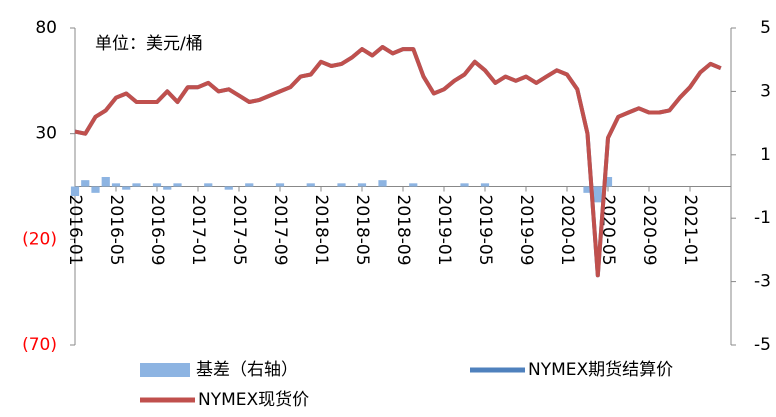 This screenshot has height=417, width=776. What do you see at coordinates (116, 230) in the screenshot?
I see `x-tick-label: 2016-05` at bounding box center [116, 230].